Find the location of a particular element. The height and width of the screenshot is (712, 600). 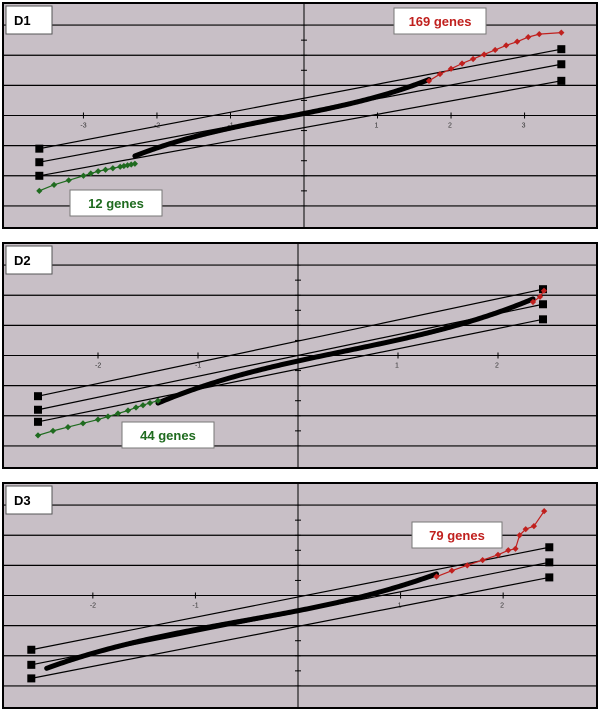

callout-label: 44 genes is located at coordinates (168, 435).